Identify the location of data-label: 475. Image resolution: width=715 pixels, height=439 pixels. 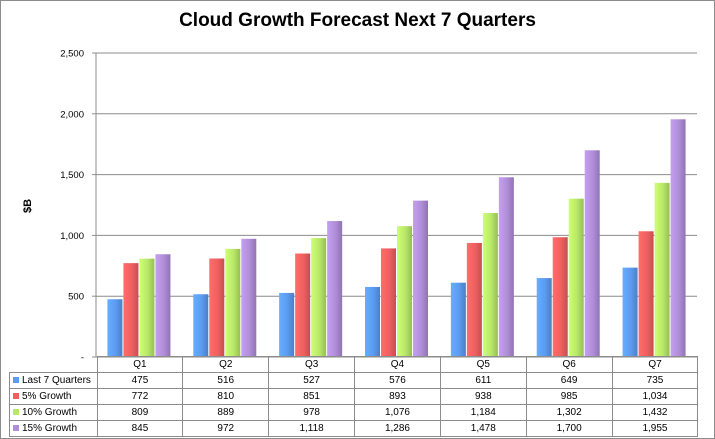
(140, 380).